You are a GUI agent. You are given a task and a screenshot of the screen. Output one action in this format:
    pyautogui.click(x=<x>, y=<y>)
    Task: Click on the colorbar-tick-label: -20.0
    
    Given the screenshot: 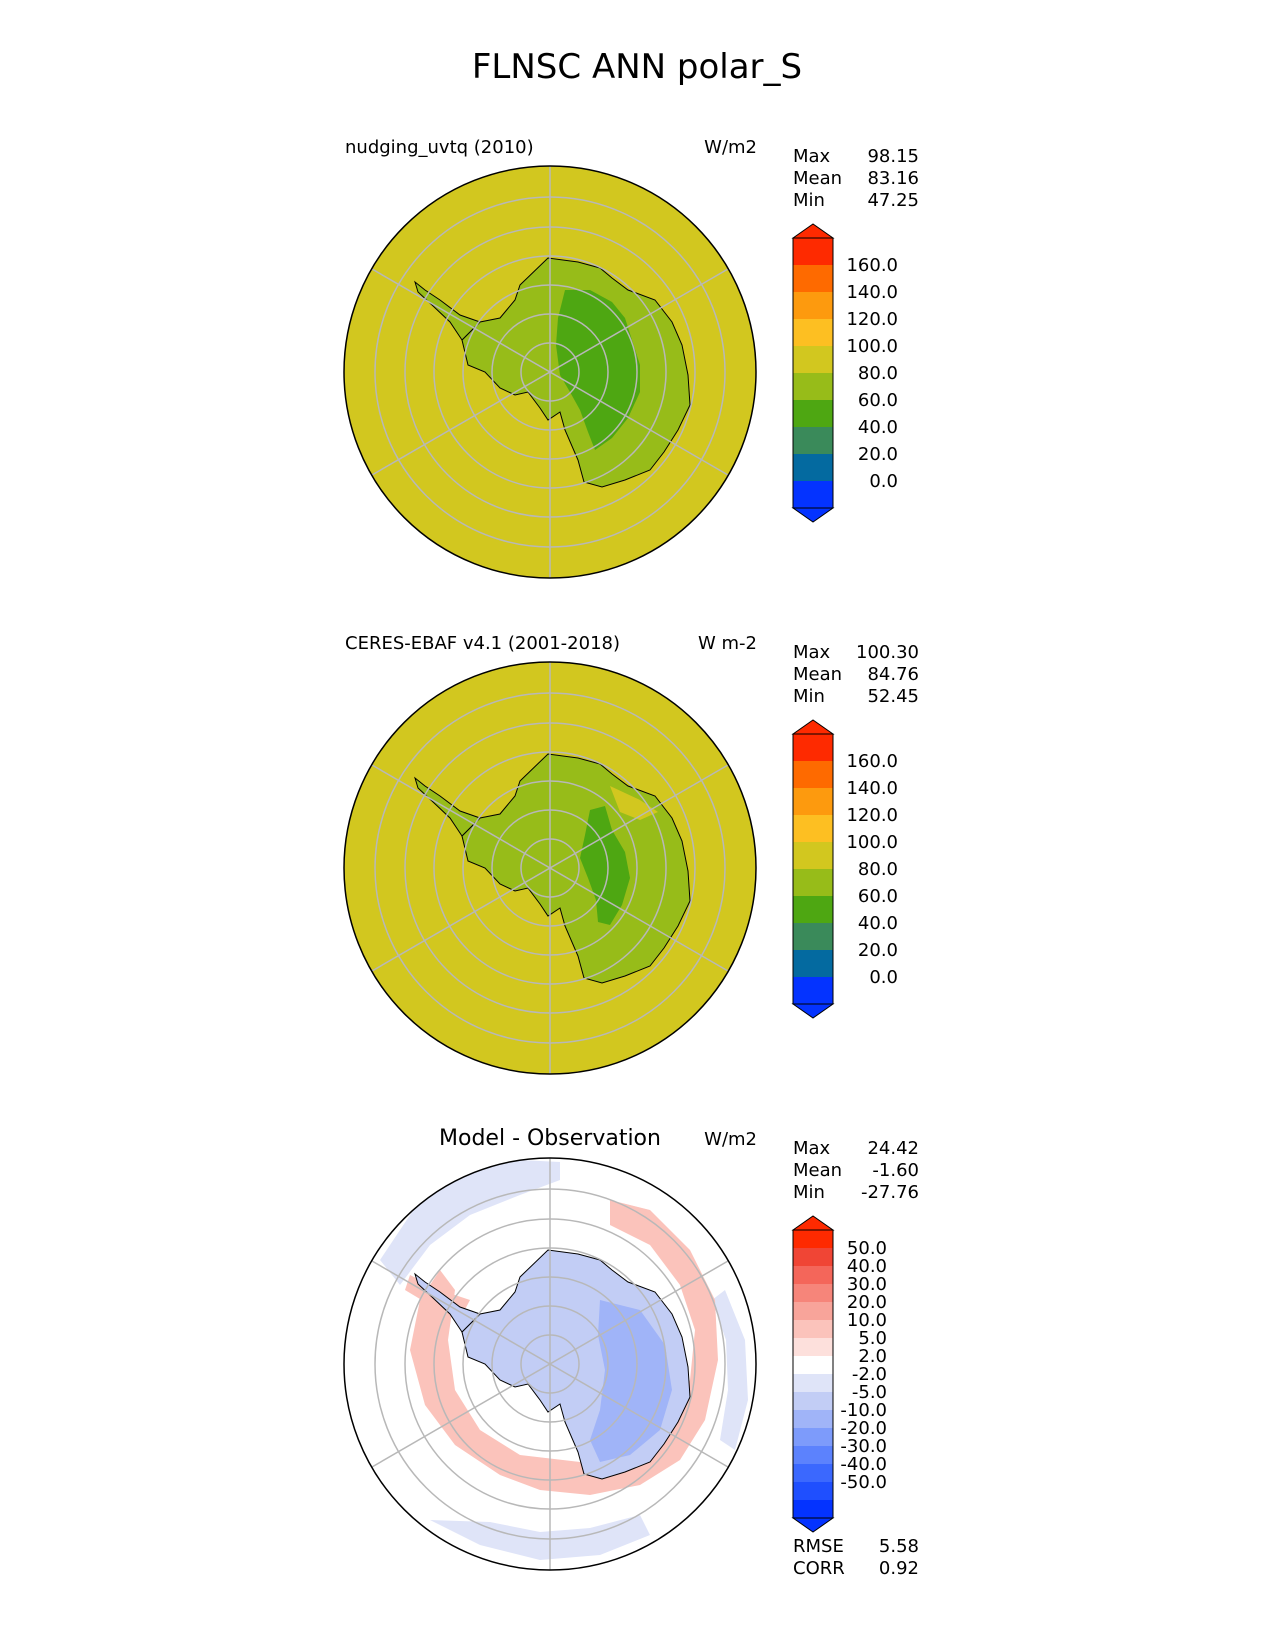 What is the action you would take?
    pyautogui.click(x=863, y=1428)
    